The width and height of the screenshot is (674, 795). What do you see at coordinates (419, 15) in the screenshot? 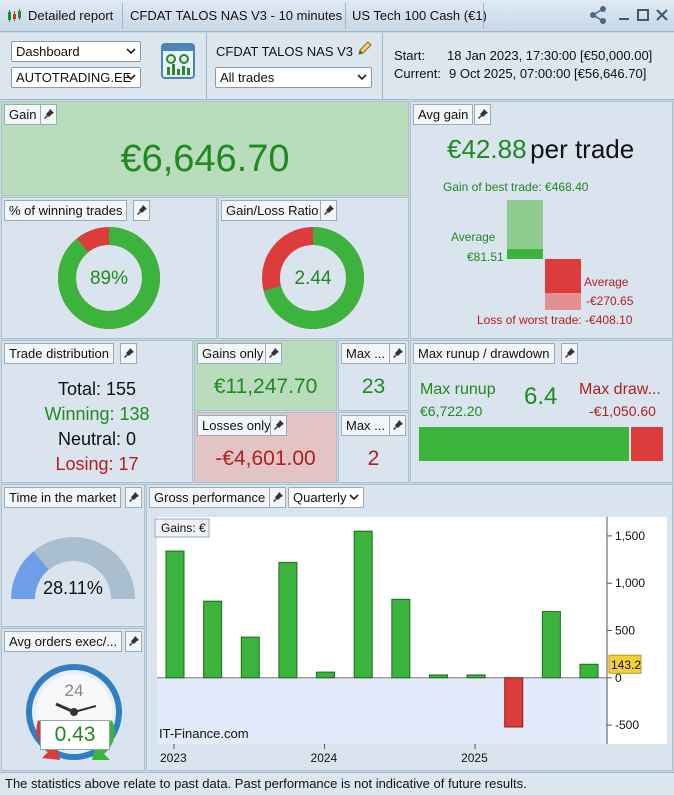
I see `tab-instrument: US Tech 100 Cash (€1)` at bounding box center [419, 15].